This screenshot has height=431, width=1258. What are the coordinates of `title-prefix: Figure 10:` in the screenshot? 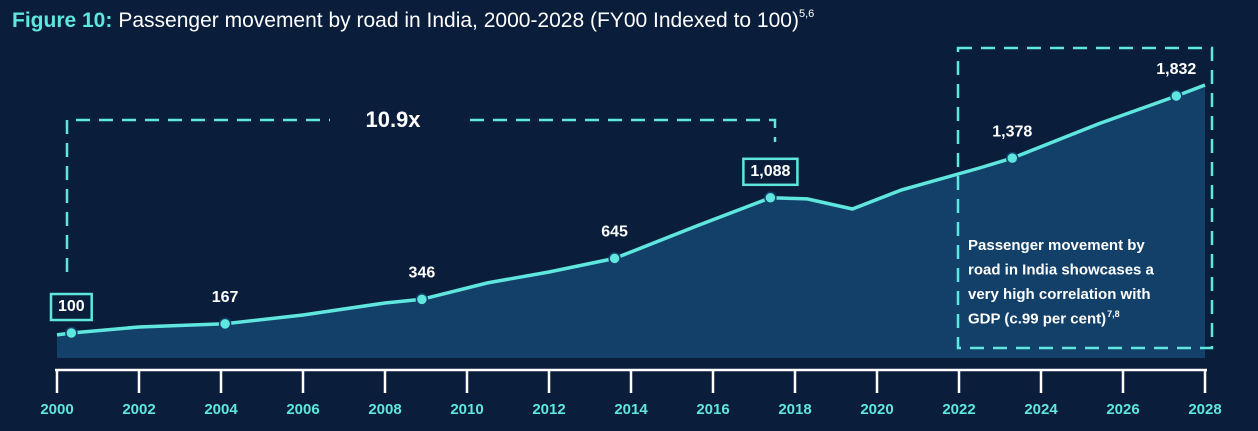 It's located at (62, 20).